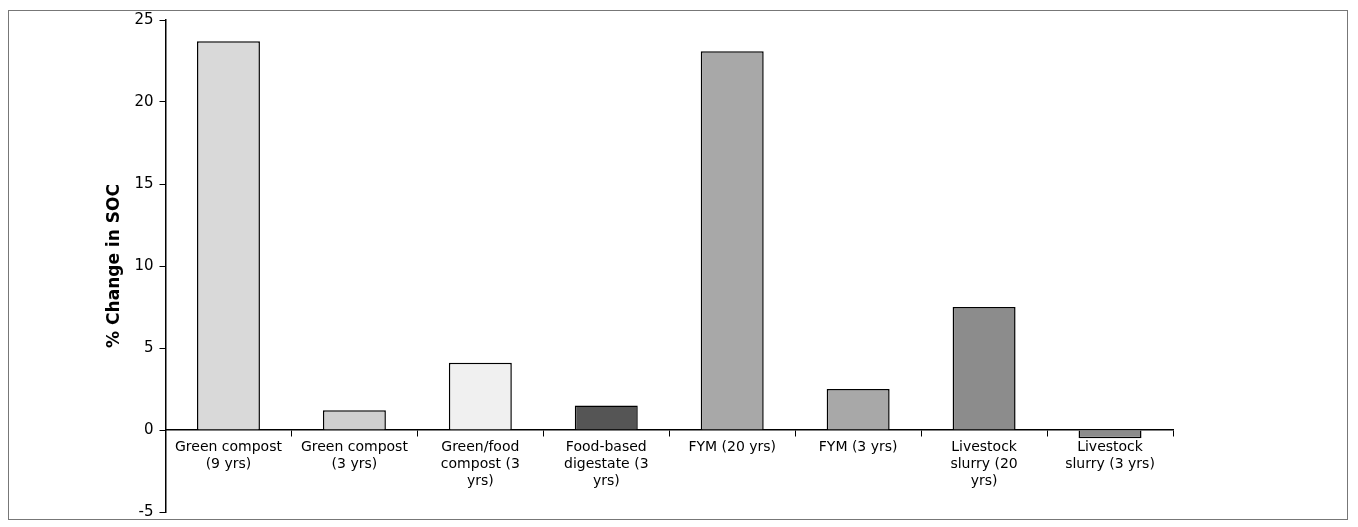 This screenshot has height=527, width=1358. I want to click on x-tick-label: Livestock slurry (20 yrs), so click(984, 463).